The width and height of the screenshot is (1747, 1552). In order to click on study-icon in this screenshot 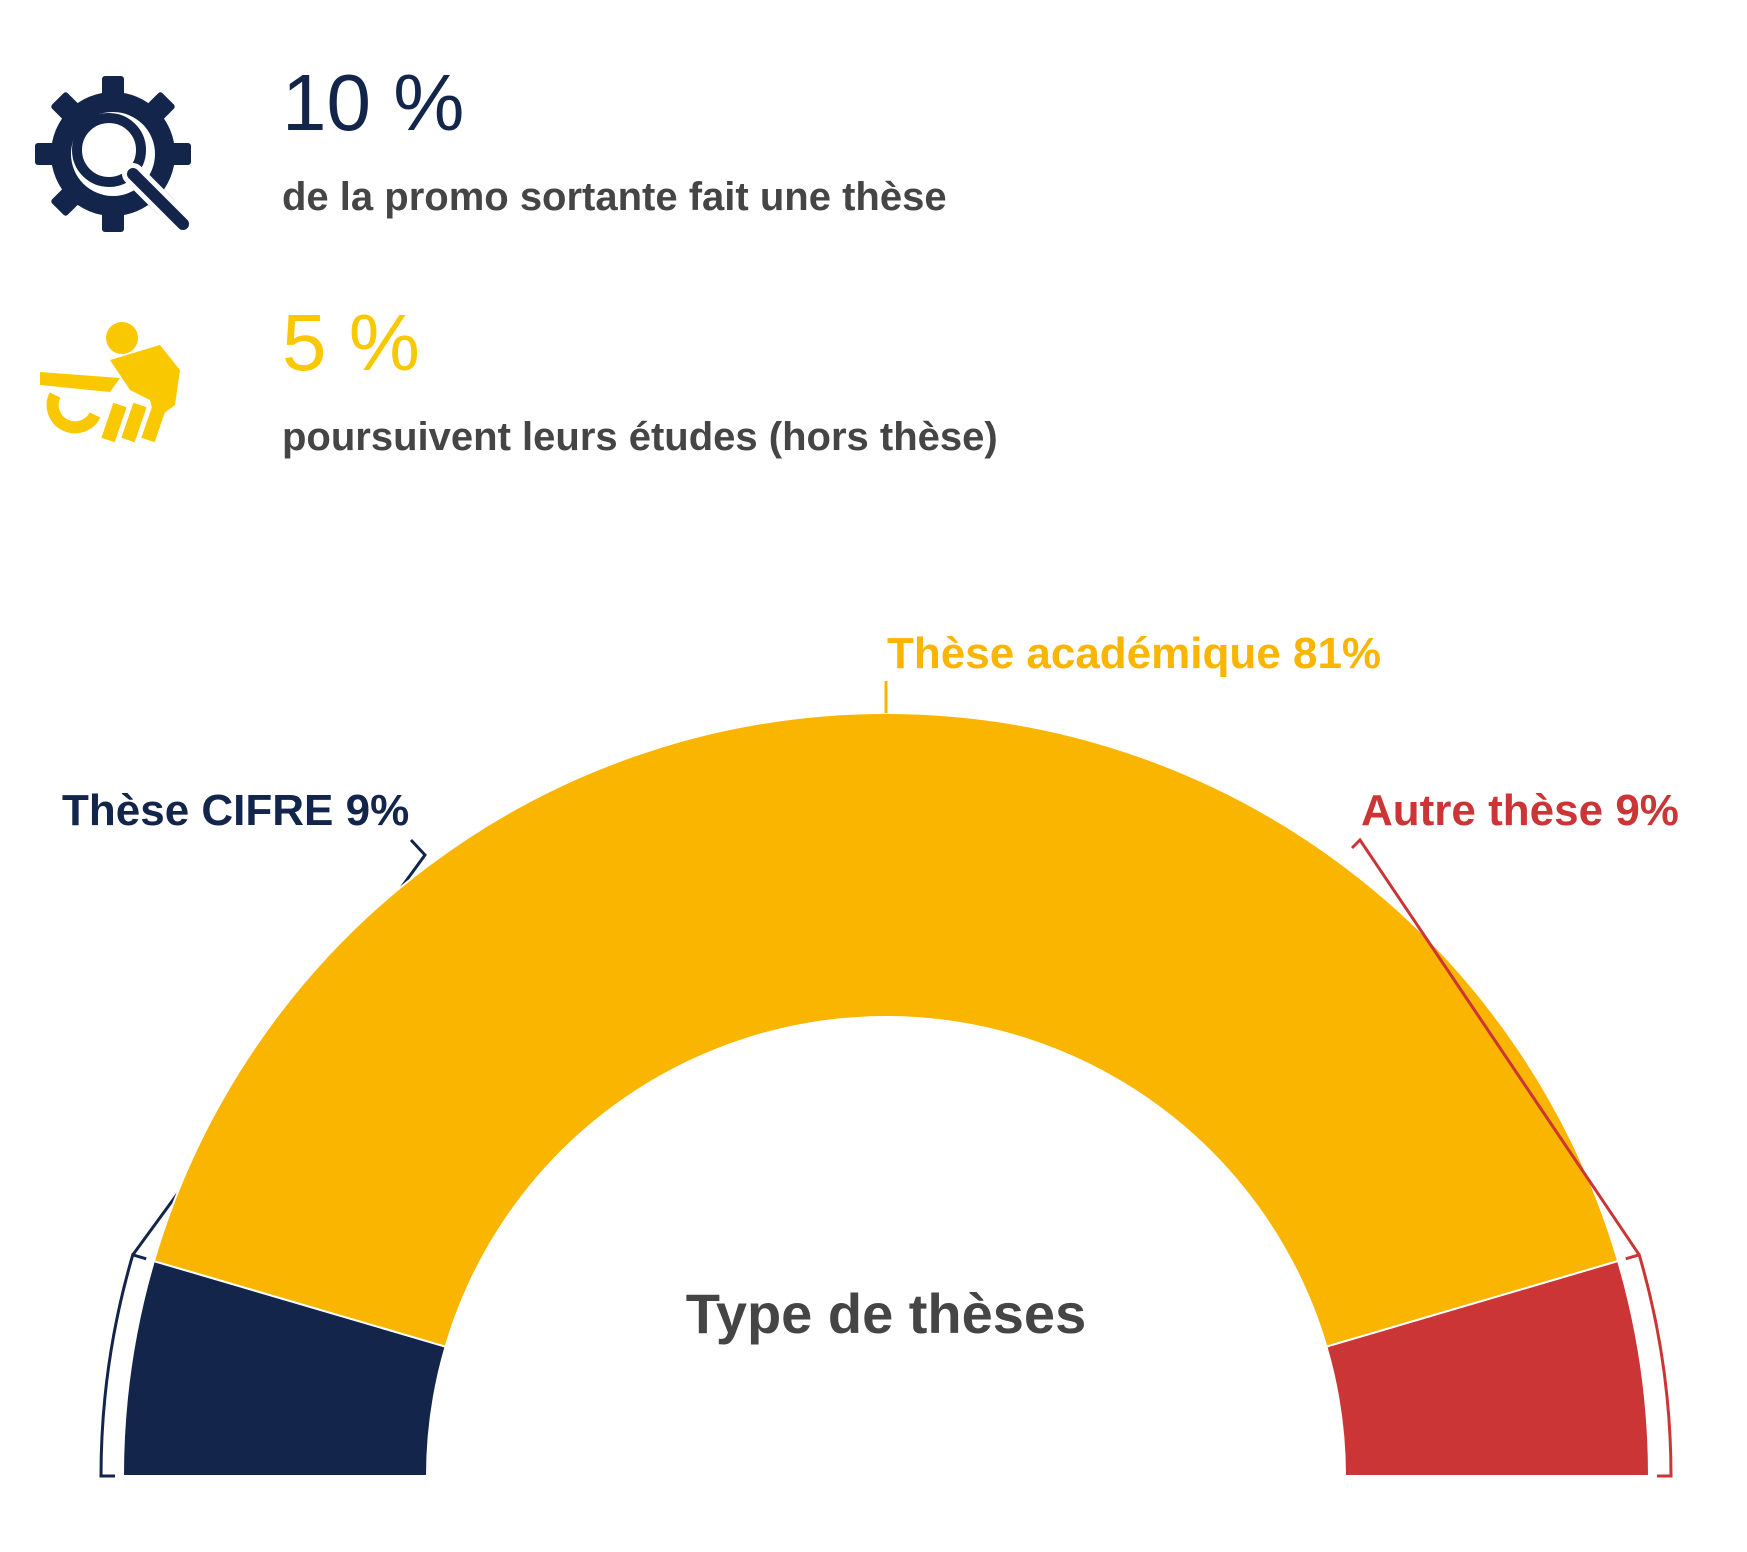, I will do `click(110, 382)`.